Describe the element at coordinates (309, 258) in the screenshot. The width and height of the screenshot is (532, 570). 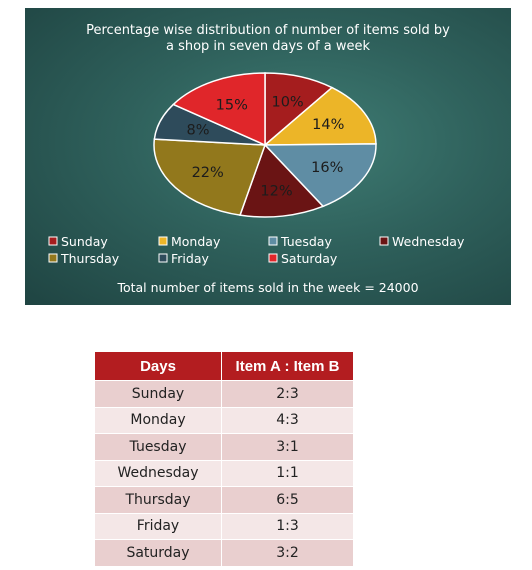
I see `legend-label-saturday: Saturday` at that location.